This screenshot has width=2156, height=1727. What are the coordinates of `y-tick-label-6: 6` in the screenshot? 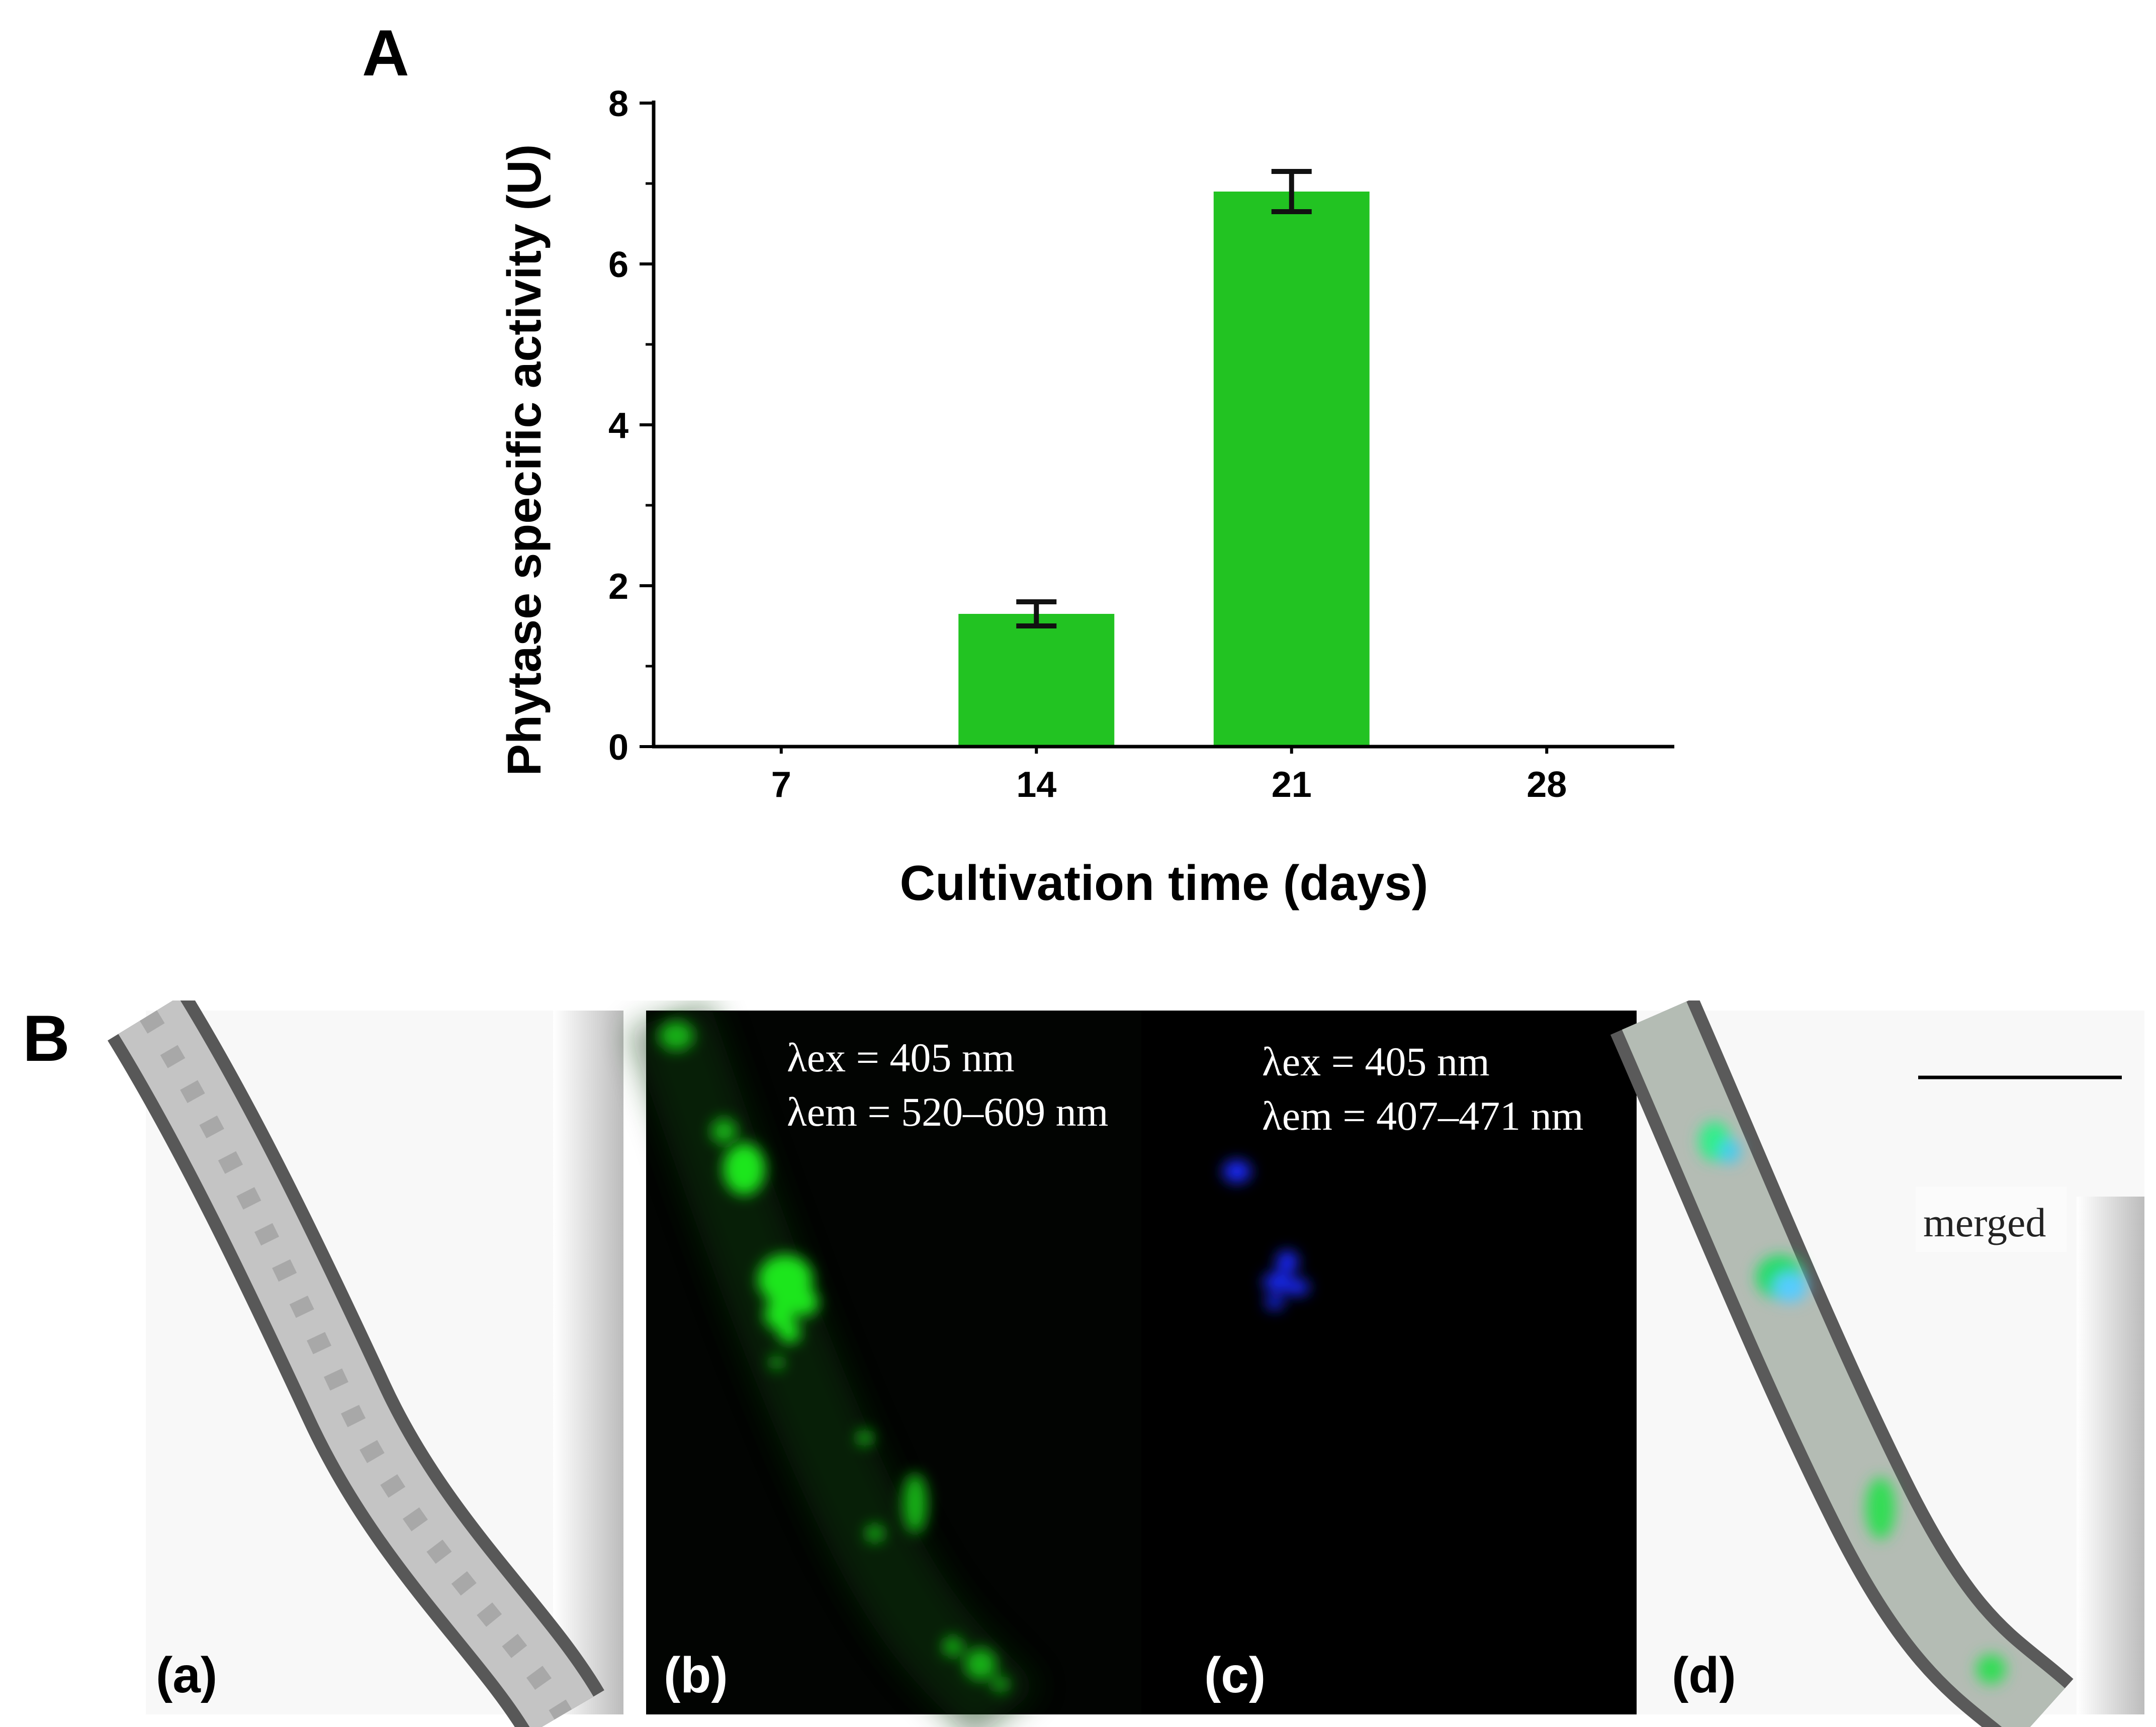 It's located at (618, 265).